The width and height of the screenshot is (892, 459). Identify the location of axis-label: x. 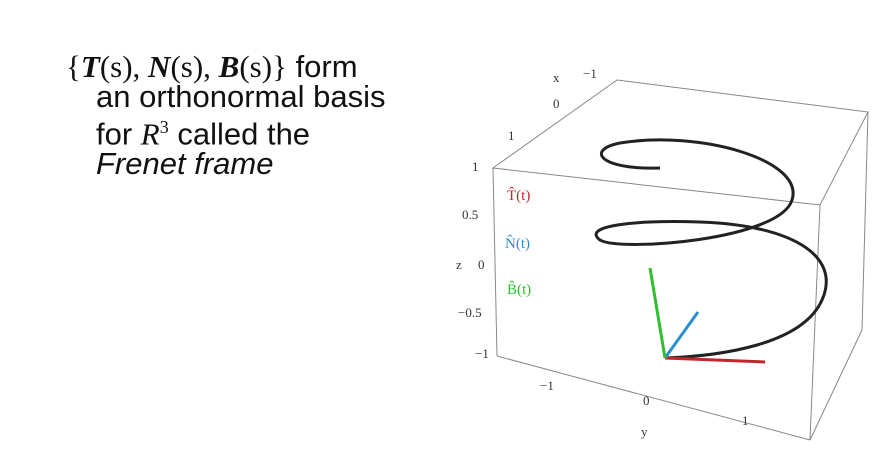
(556, 77).